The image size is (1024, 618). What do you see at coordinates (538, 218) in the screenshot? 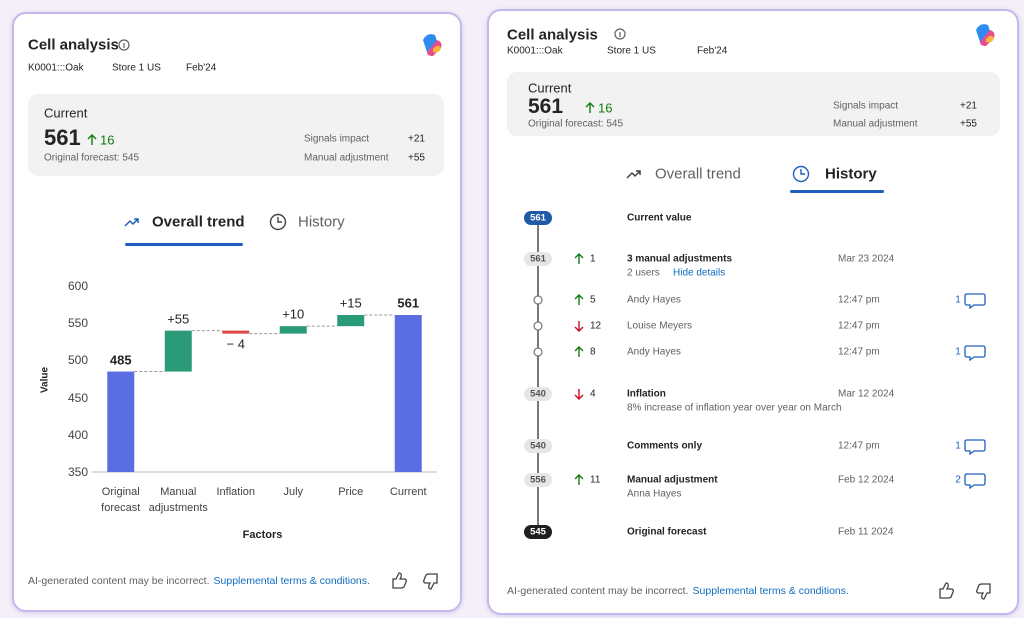
I see `badge-value: 561` at bounding box center [538, 218].